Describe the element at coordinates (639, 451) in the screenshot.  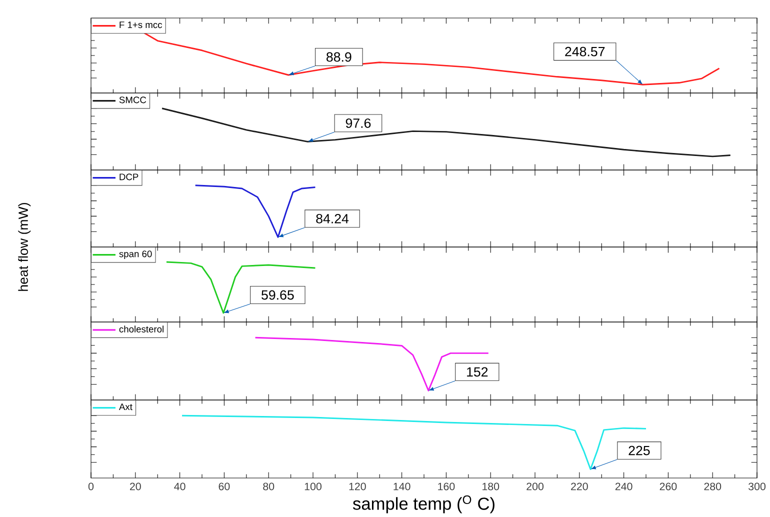
I see `annotation: 225` at that location.